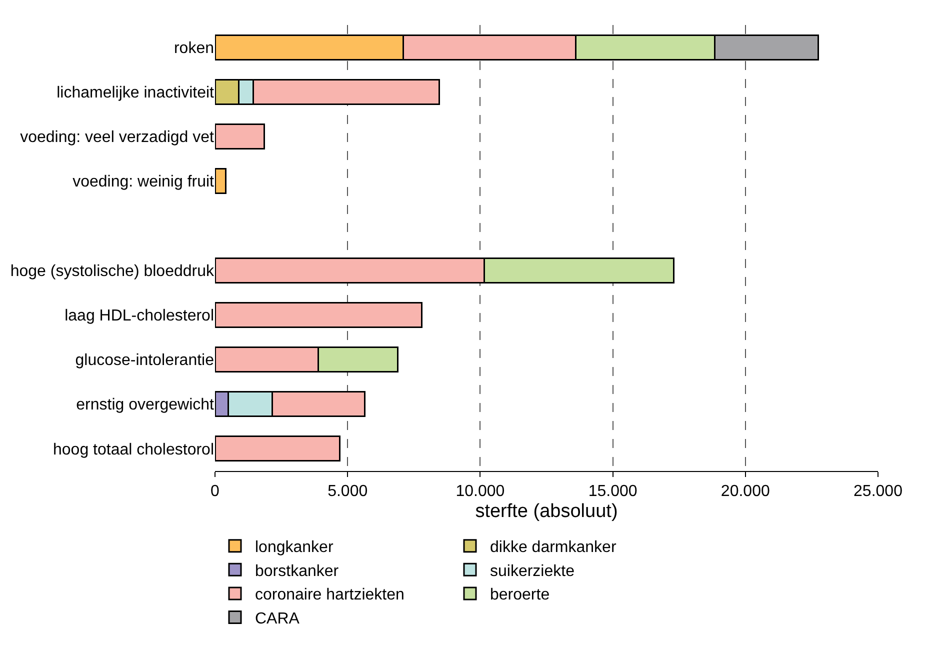 The height and width of the screenshot is (645, 933). Describe the element at coordinates (520, 595) in the screenshot. I see `legend-label: beroerte` at that location.